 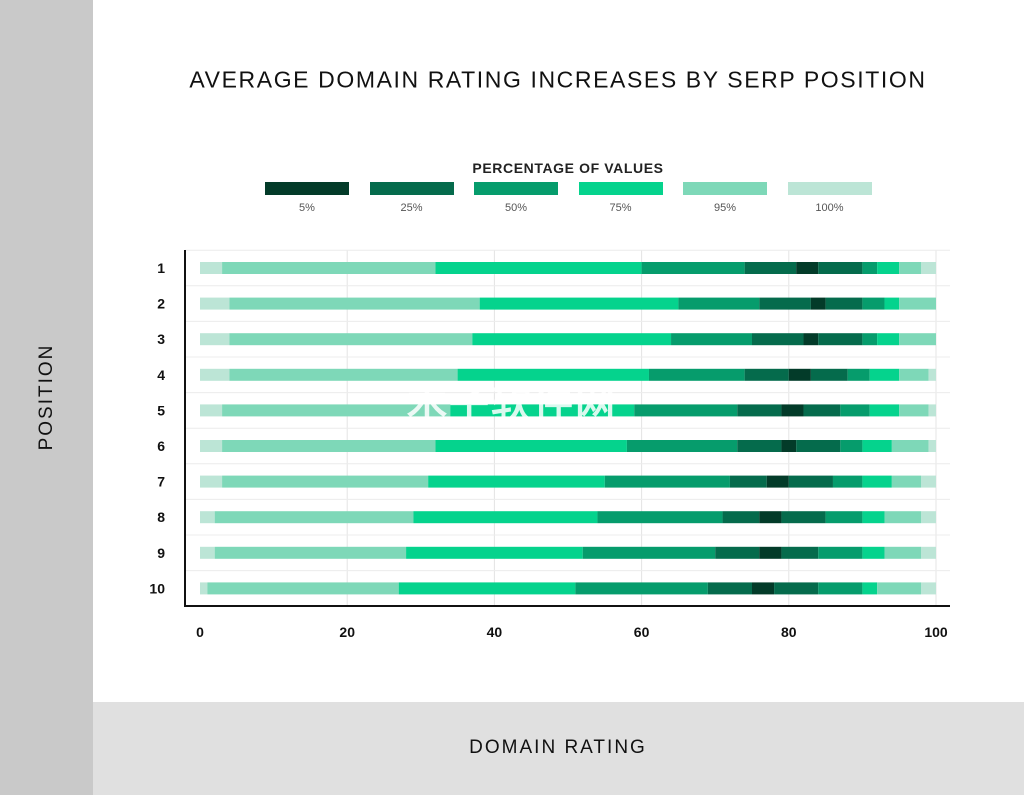 I want to click on y-tick-label: 3, so click(x=161, y=339).